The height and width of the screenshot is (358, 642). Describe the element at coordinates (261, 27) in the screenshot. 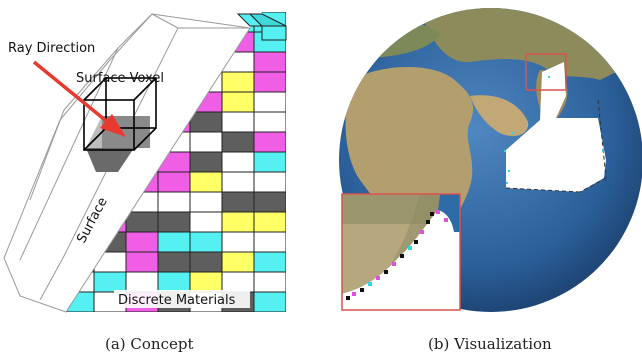

I see `voxel-top-edge` at that location.